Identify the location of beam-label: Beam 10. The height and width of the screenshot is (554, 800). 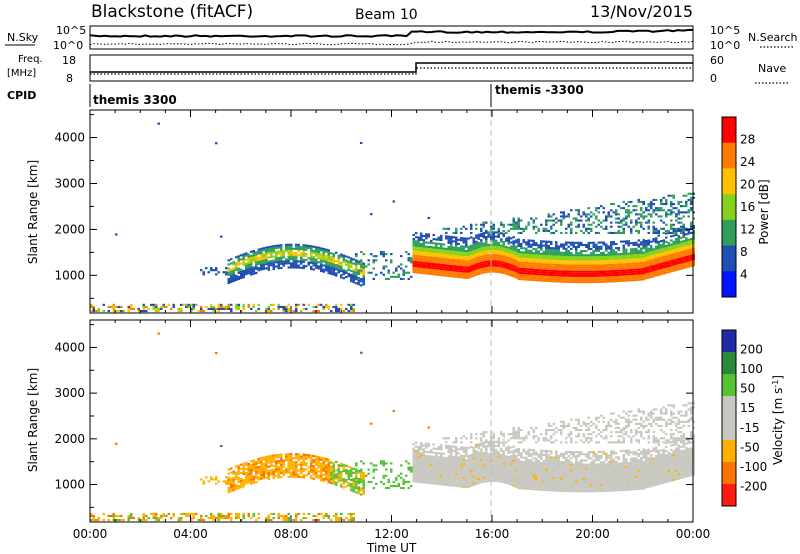
(386, 15).